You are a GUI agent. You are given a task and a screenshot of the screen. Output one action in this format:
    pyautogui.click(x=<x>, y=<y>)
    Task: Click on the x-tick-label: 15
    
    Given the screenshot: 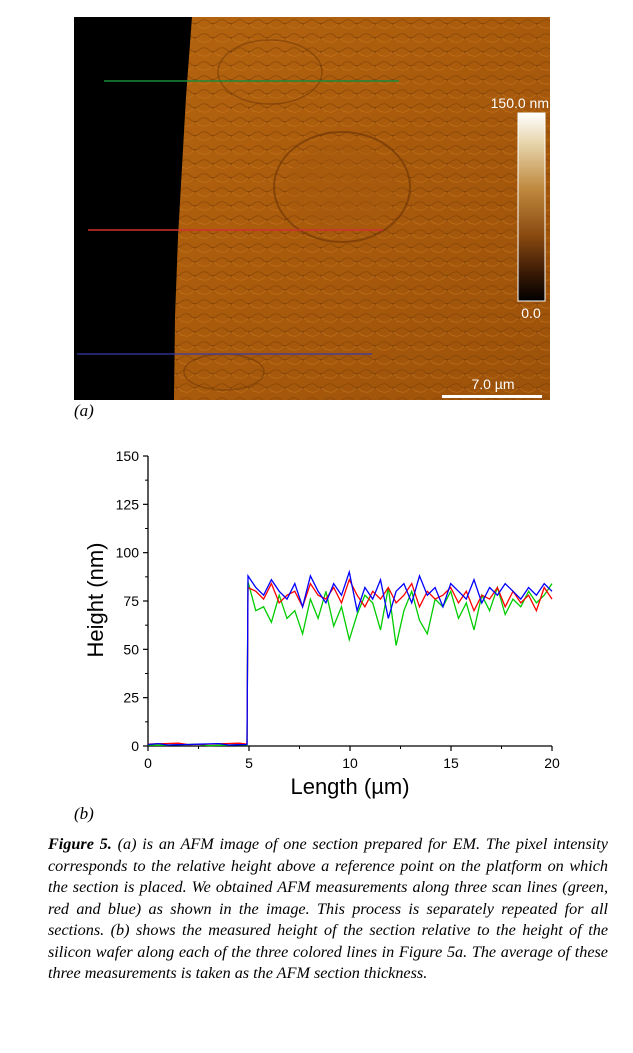 What is the action you would take?
    pyautogui.click(x=451, y=763)
    